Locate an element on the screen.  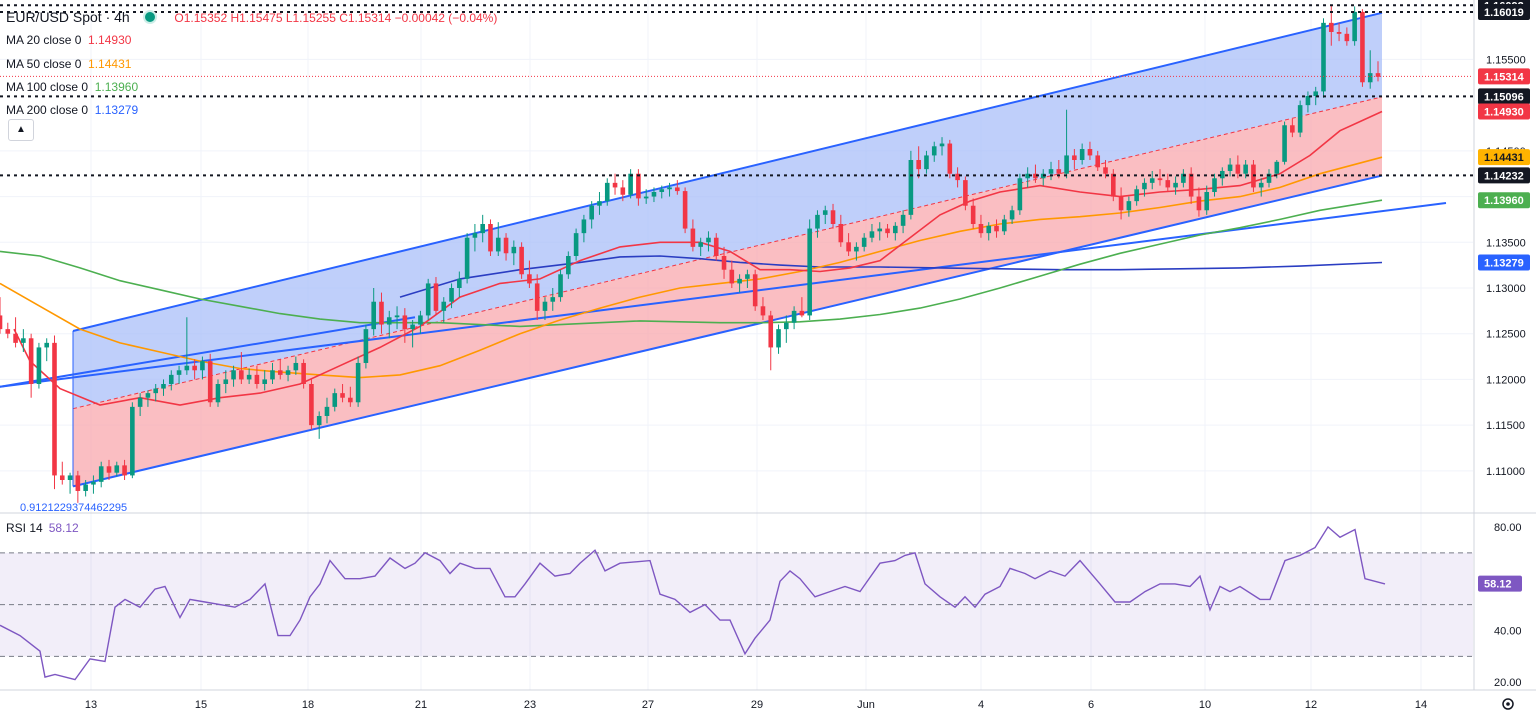
collapse-legend-button: ▲ is located at coordinates (21, 130).